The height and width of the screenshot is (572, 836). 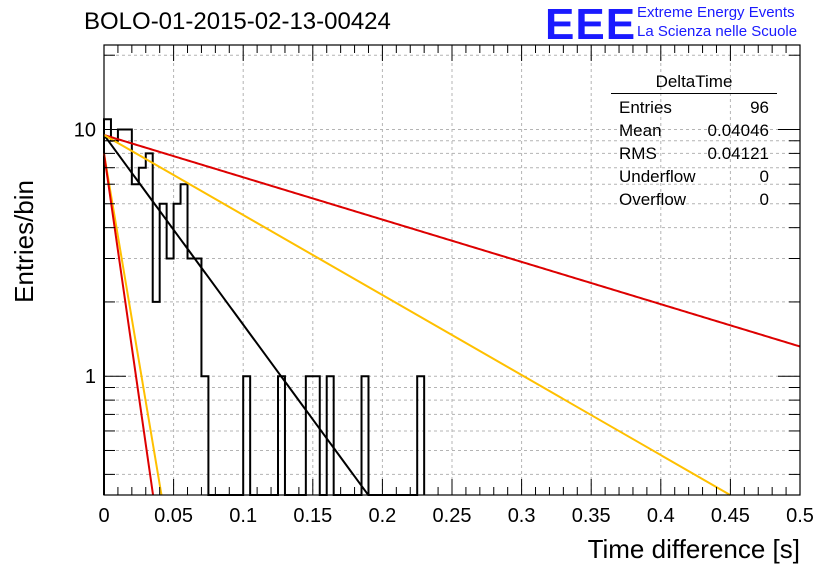 I want to click on y-axis-label: Entries/bin, so click(x=24, y=241).